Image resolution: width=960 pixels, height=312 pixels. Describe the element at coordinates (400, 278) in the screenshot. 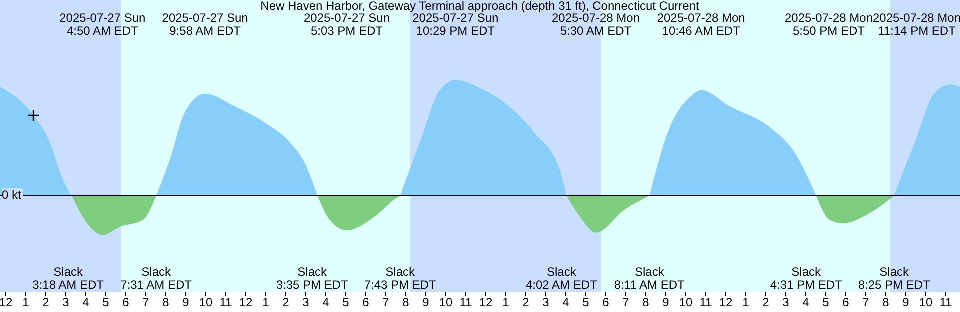

I see `text: Slack 7:43 PM EDT` at that location.